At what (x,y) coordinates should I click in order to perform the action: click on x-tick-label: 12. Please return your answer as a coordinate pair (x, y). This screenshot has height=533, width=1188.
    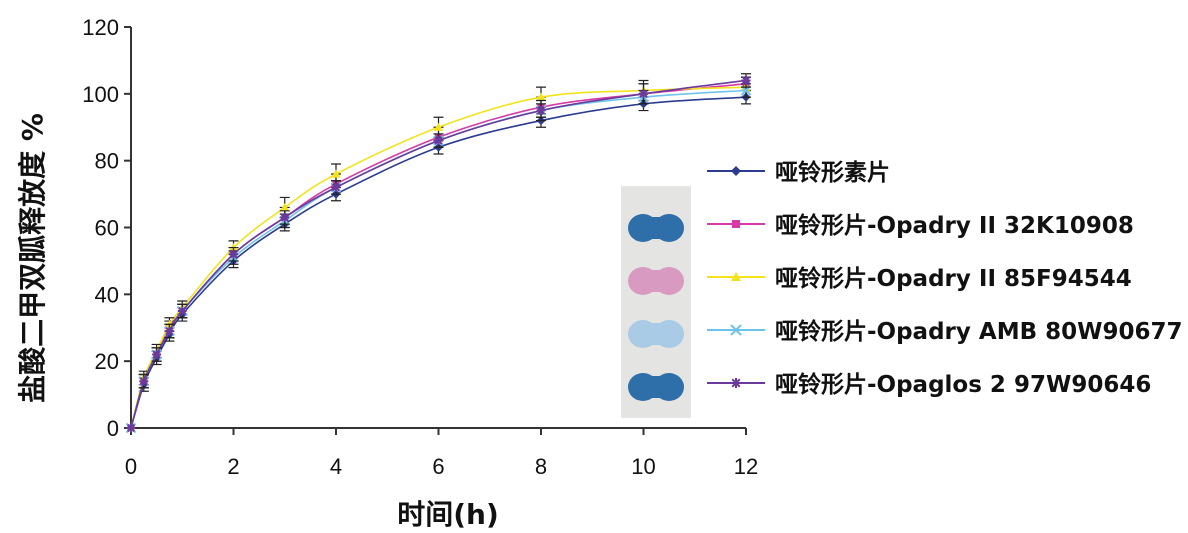
    Looking at the image, I should click on (746, 466).